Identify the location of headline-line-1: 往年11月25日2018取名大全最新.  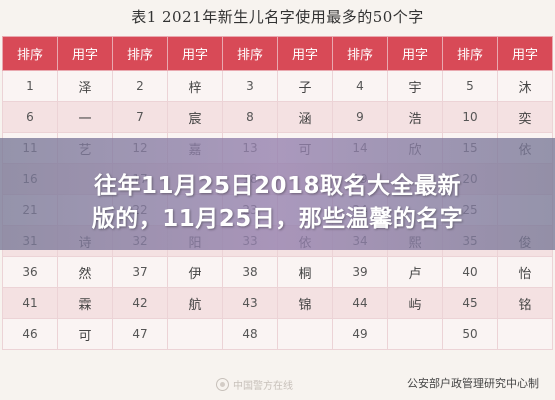
(277, 186).